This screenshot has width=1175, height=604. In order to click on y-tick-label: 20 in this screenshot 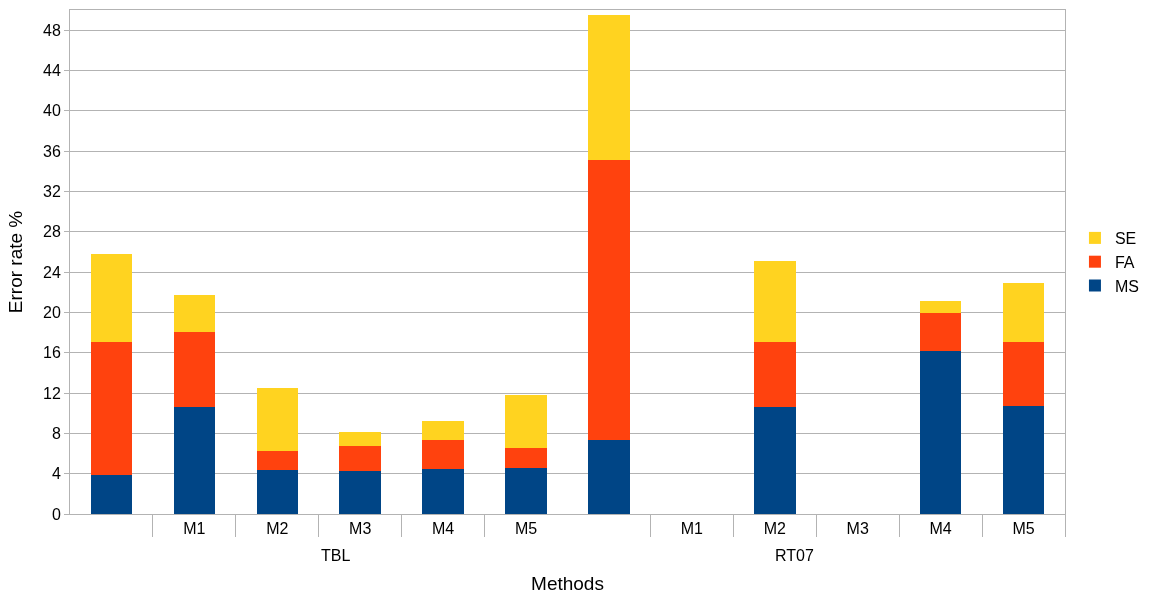, I will do `click(52, 312)`.